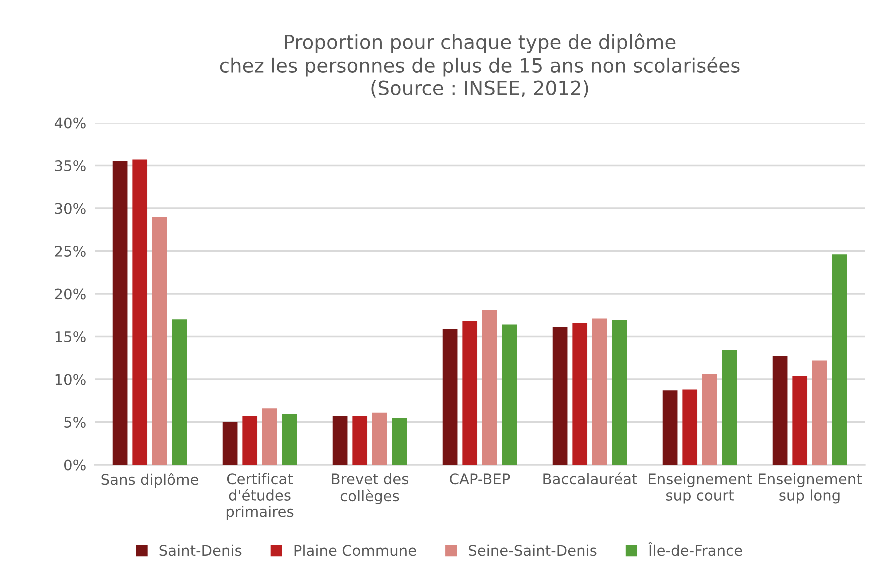 This screenshot has width=880, height=575. Describe the element at coordinates (480, 66) in the screenshot. I see `chart-title: Proportion pour chaque type de diplôme chez les personnes de plus de 15 ans non scolarisées (Source : INSEE, 2012)` at that location.